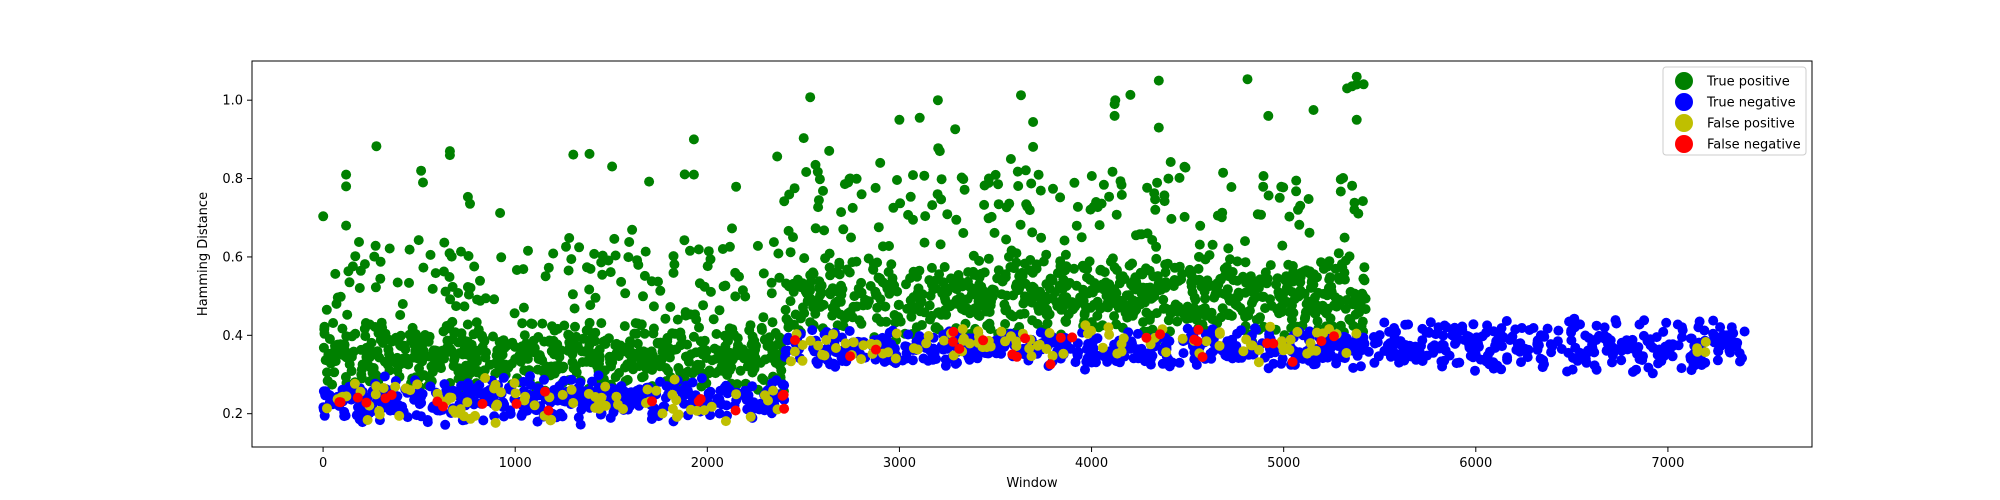 The width and height of the screenshot is (2000, 500). Describe the element at coordinates (515, 463) in the screenshot. I see `x-tick-label: 1000` at that location.